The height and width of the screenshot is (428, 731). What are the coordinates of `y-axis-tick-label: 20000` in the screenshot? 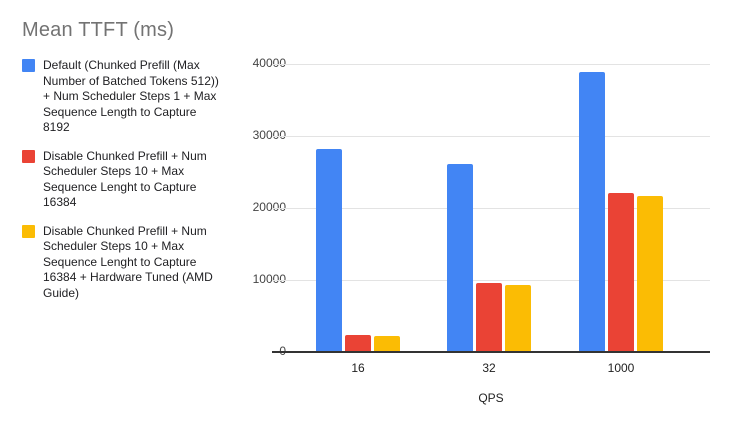 It's located at (269, 207).